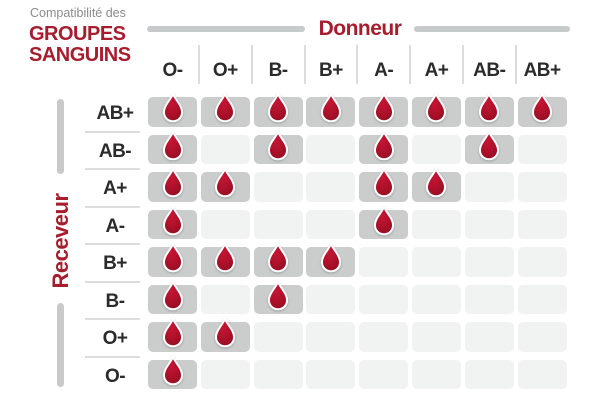  Describe the element at coordinates (278, 147) in the screenshot. I see `cell-AB--receives-B--compatible` at that location.